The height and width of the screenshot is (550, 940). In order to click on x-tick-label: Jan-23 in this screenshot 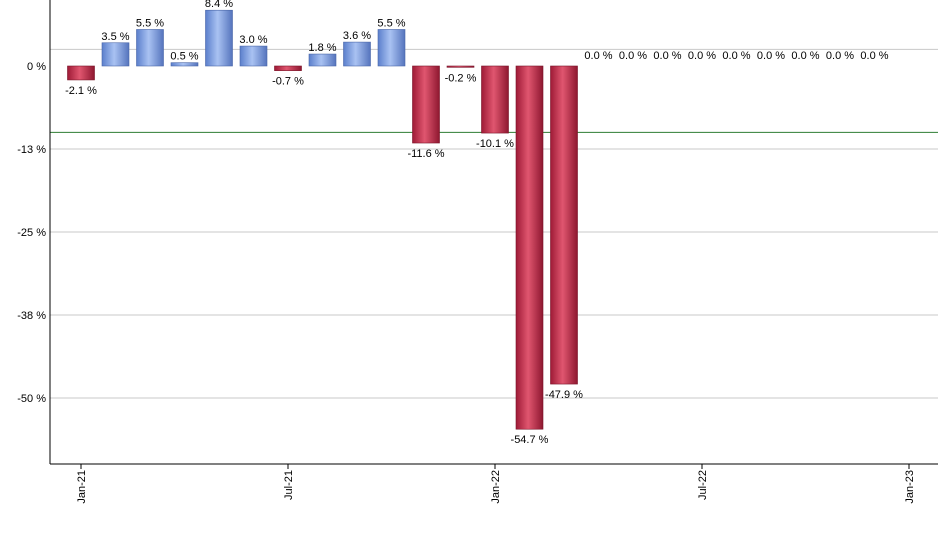, I will do `click(910, 487)`.